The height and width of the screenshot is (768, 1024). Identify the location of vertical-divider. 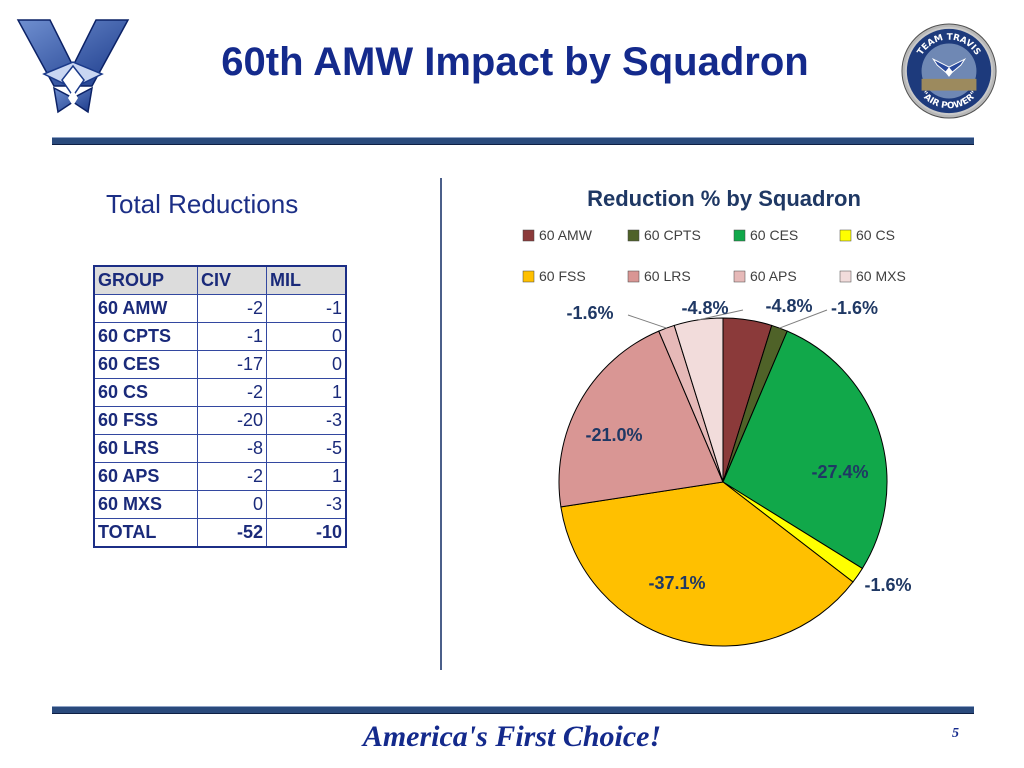
(441, 424).